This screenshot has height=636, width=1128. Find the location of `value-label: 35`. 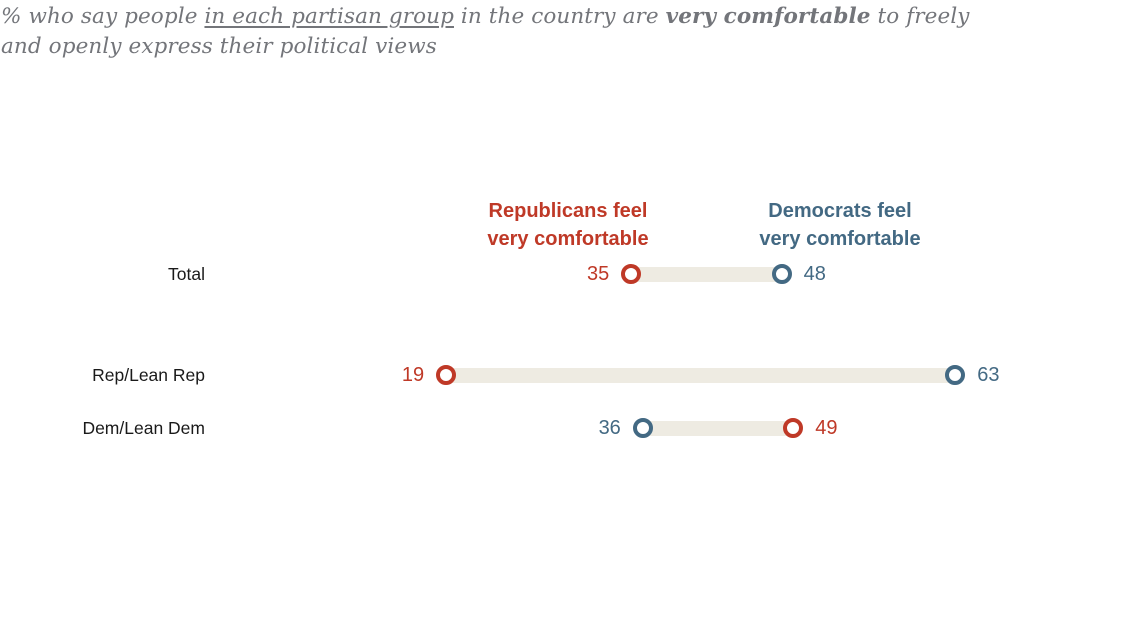

value-label: 35 is located at coordinates (598, 274).